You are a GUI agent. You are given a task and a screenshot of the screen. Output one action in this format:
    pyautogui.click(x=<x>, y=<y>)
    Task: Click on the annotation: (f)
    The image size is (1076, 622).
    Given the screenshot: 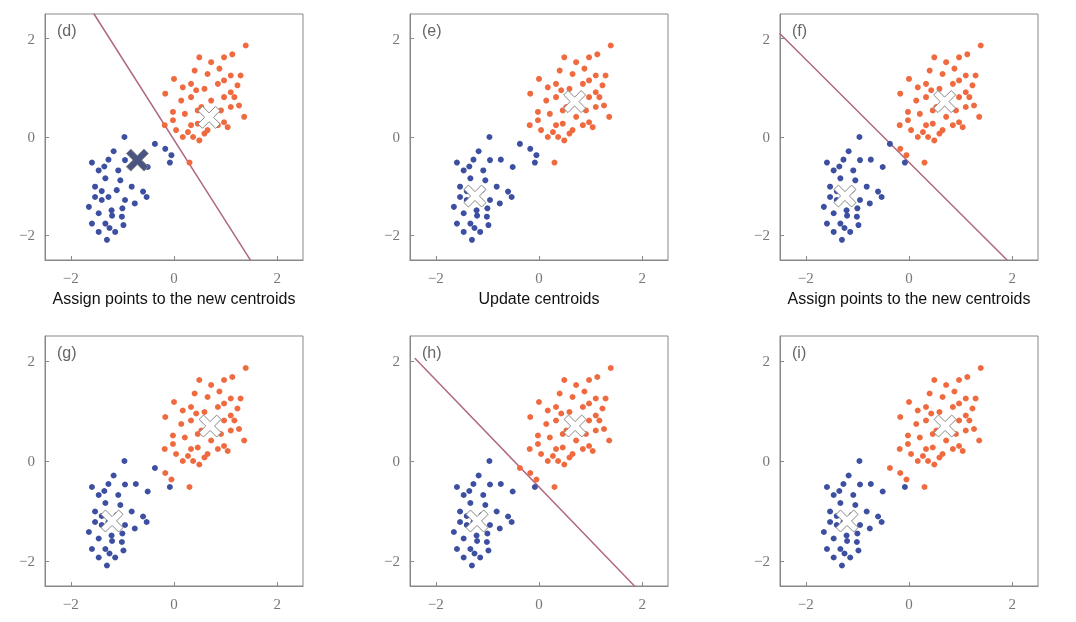 What is the action you would take?
    pyautogui.click(x=800, y=30)
    